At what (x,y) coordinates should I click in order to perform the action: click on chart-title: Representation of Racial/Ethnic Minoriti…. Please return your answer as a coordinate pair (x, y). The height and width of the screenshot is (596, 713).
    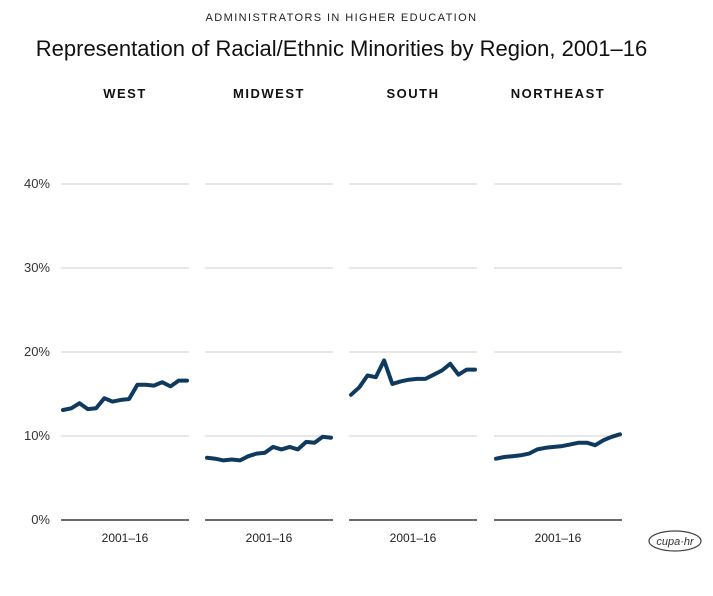
    Looking at the image, I should click on (341, 48).